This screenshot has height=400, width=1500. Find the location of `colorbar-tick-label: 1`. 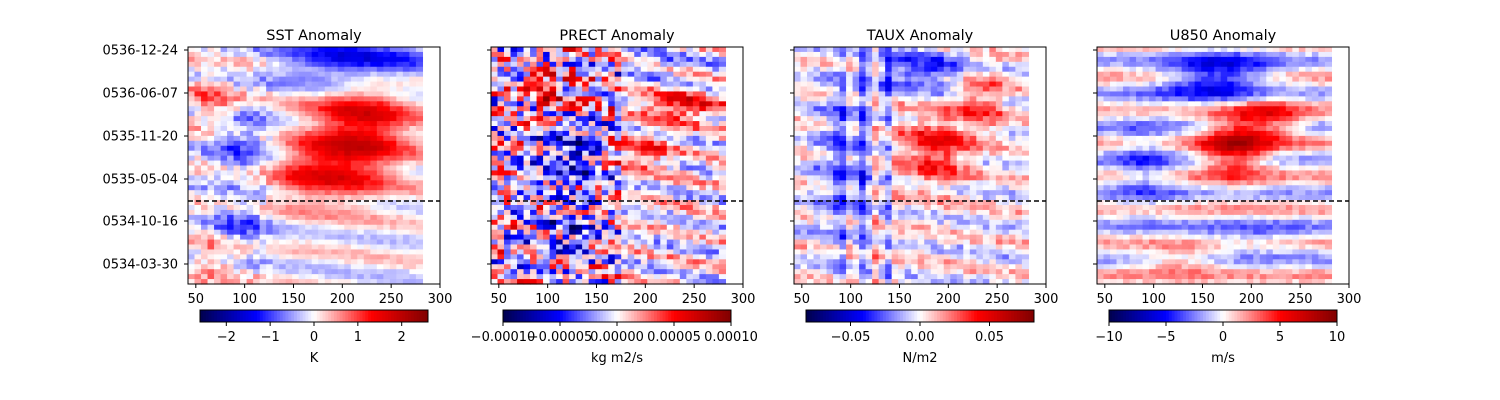

colorbar-tick-label: 1 is located at coordinates (358, 337).